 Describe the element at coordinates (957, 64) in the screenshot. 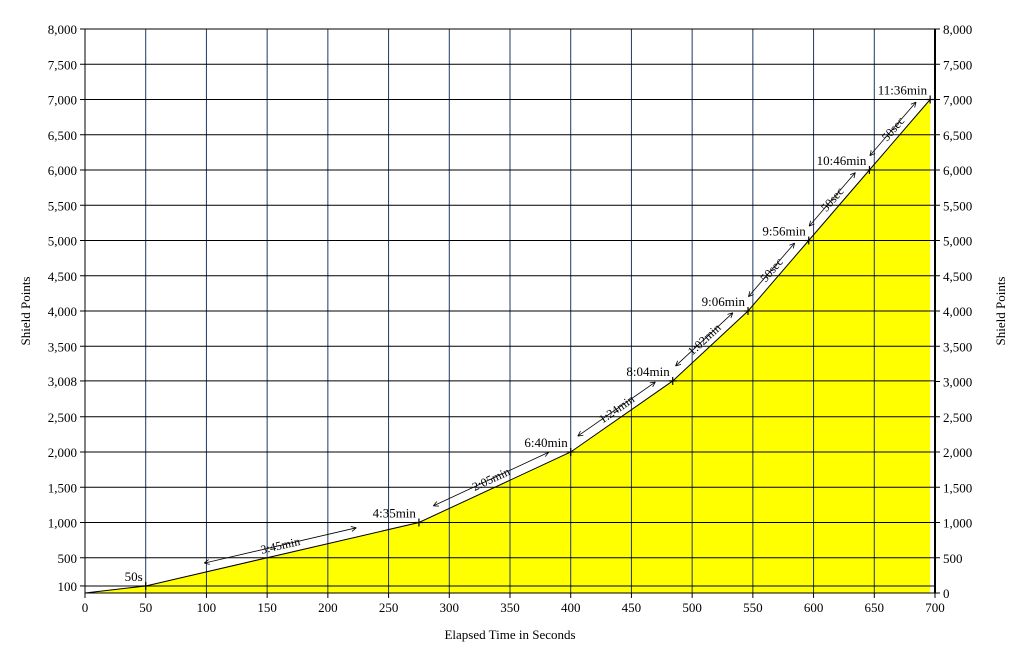

I see `y-tick-label-right: 7,500` at that location.